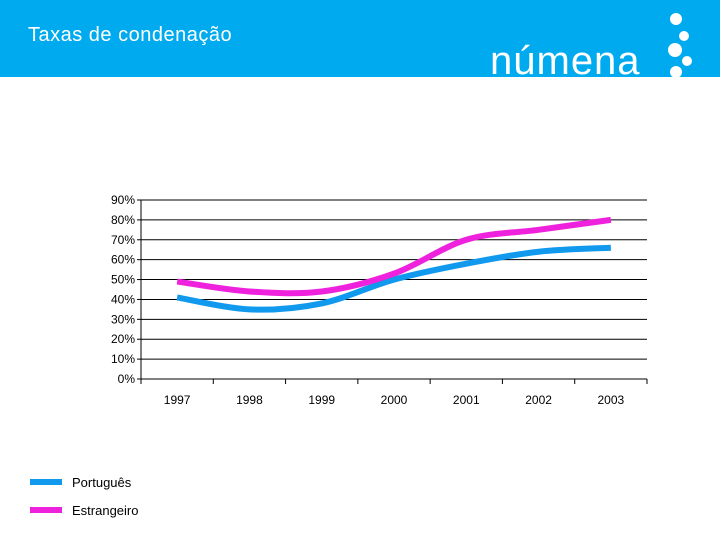 The height and width of the screenshot is (540, 720). Describe the element at coordinates (46, 510) in the screenshot. I see `legend-swatch-estrangeiro` at that location.